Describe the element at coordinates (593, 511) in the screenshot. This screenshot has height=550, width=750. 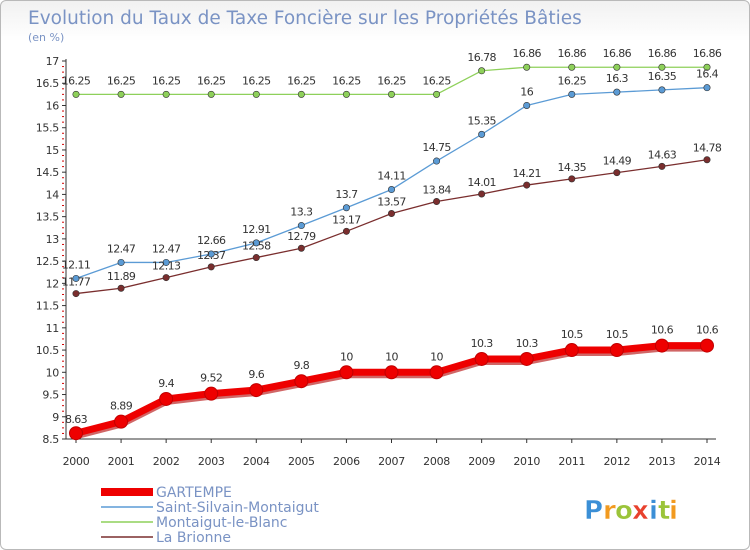
I see `logo-letter: P` at that location.